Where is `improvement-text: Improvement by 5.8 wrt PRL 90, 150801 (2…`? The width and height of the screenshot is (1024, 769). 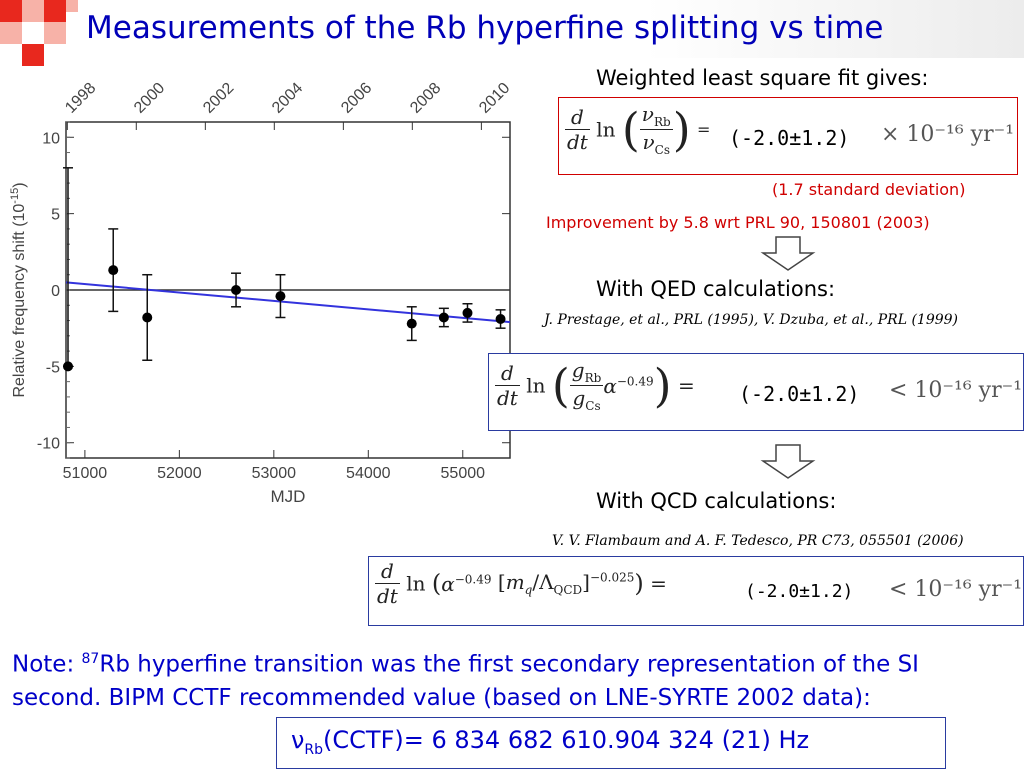 improvement-text: Improvement by 5.8 wrt PRL 90, 150801 (2… is located at coordinates (738, 222).